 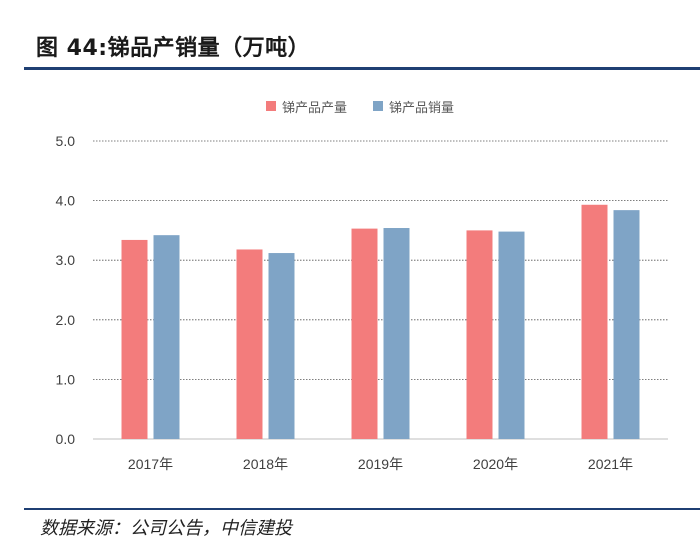 I want to click on x-tick-label: 2020年, so click(x=495, y=464).